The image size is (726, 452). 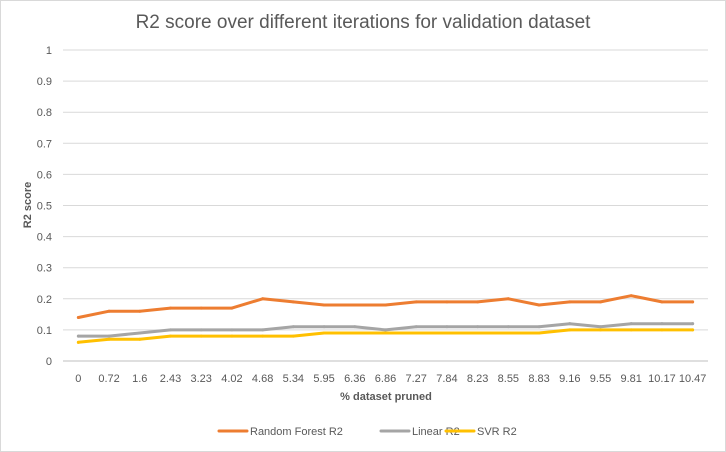 I want to click on y-tick-label: 0.4, so click(x=44, y=238).